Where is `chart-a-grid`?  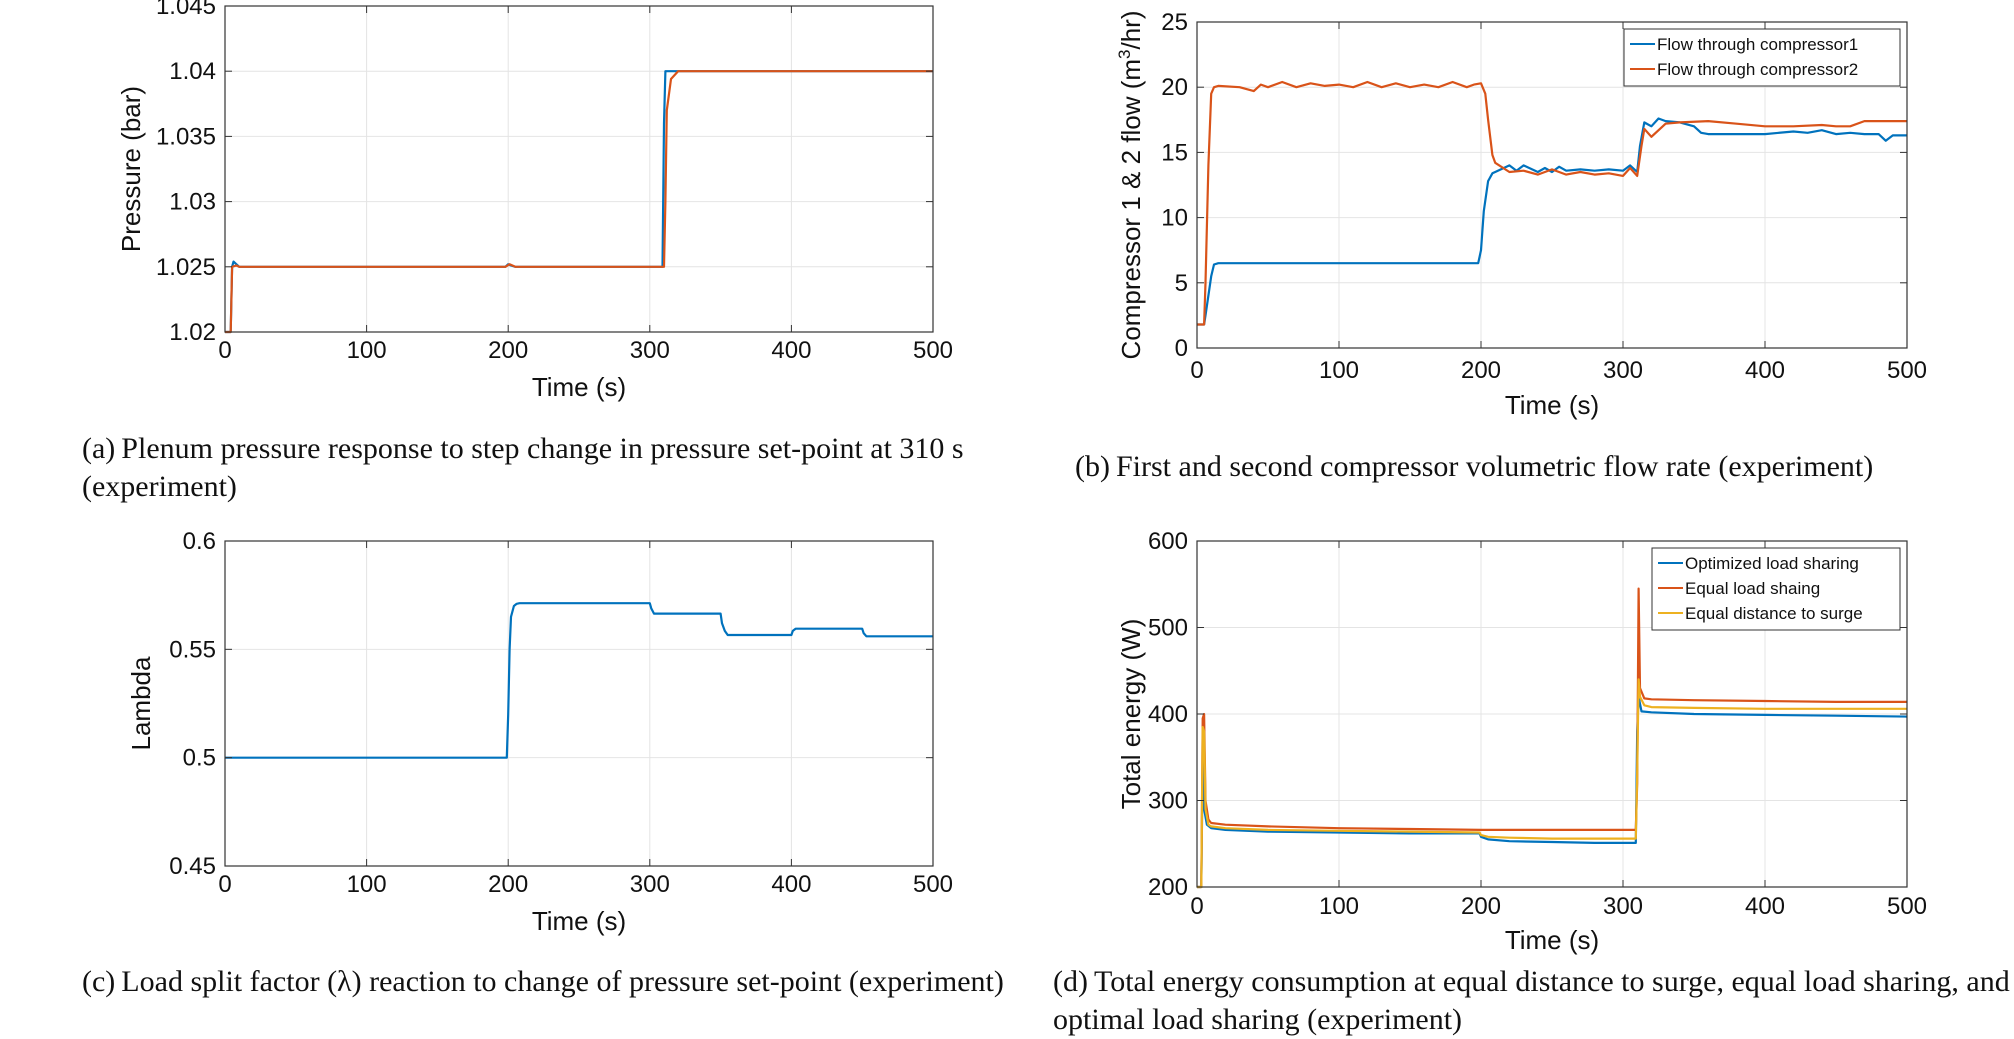 chart-a-grid is located at coordinates (579, 169).